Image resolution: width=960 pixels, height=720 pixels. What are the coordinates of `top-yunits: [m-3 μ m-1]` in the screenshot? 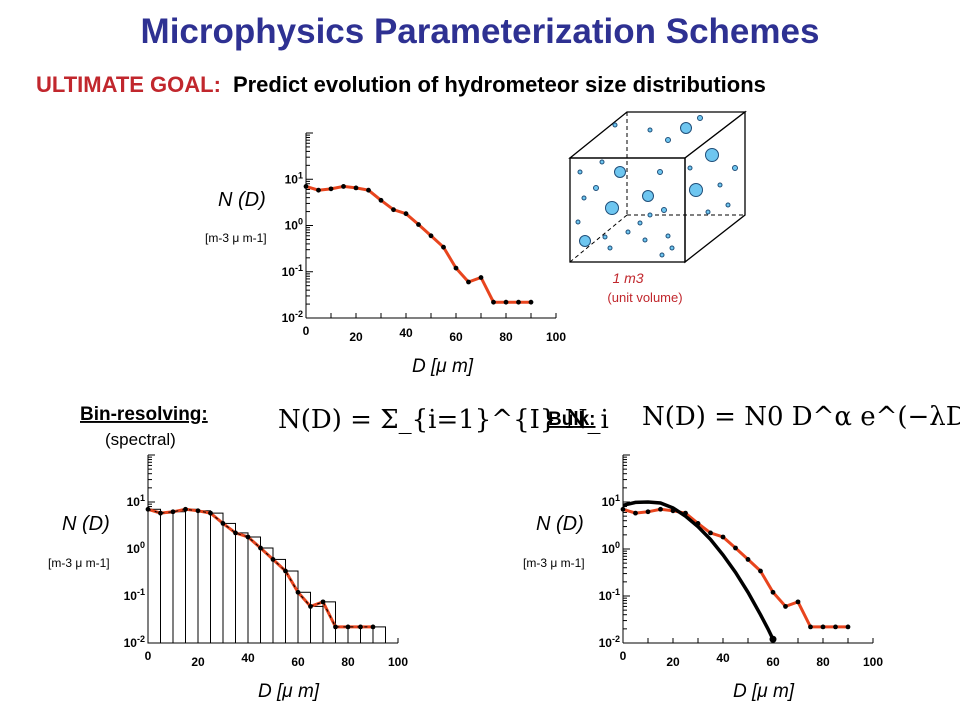 It's located at (236, 238).